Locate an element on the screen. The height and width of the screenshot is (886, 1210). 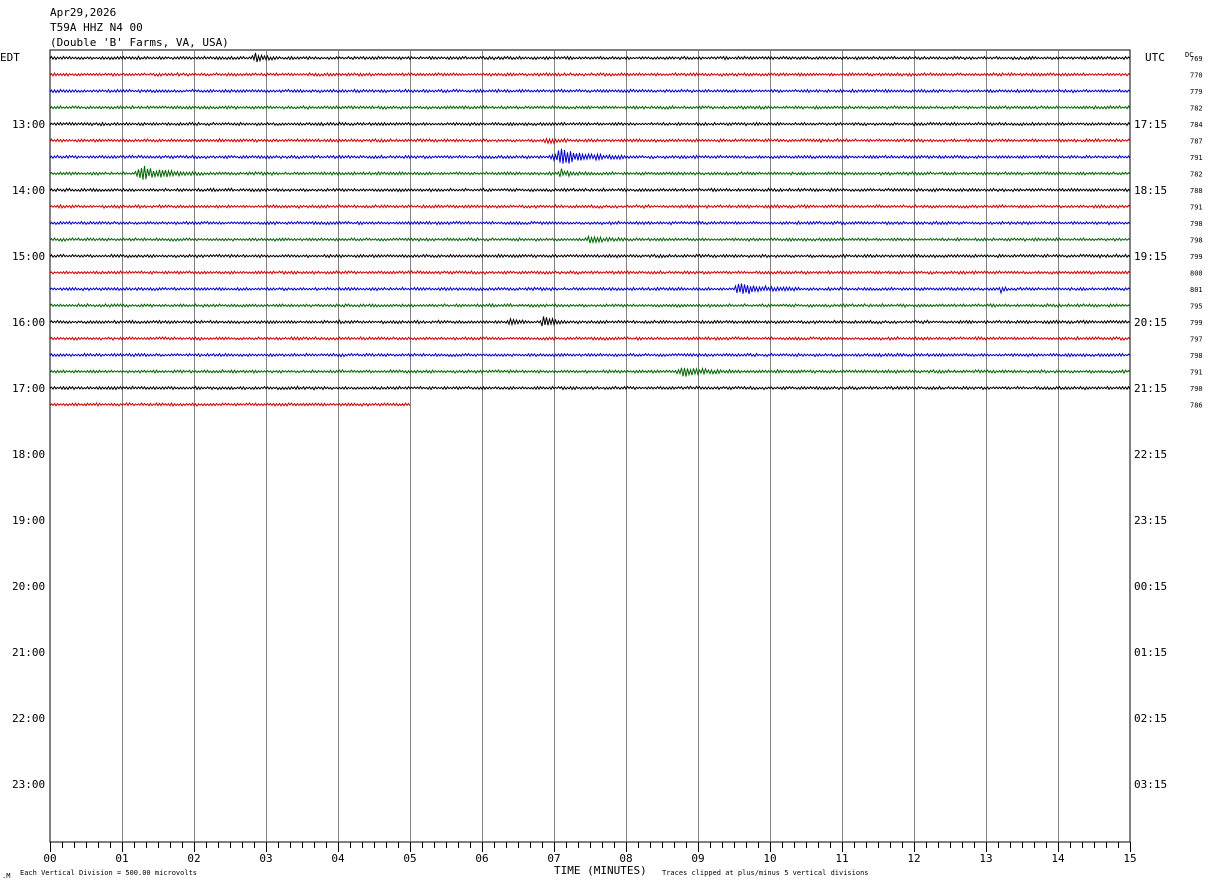
left-hour-label: 16:00 is located at coordinates (28, 322).